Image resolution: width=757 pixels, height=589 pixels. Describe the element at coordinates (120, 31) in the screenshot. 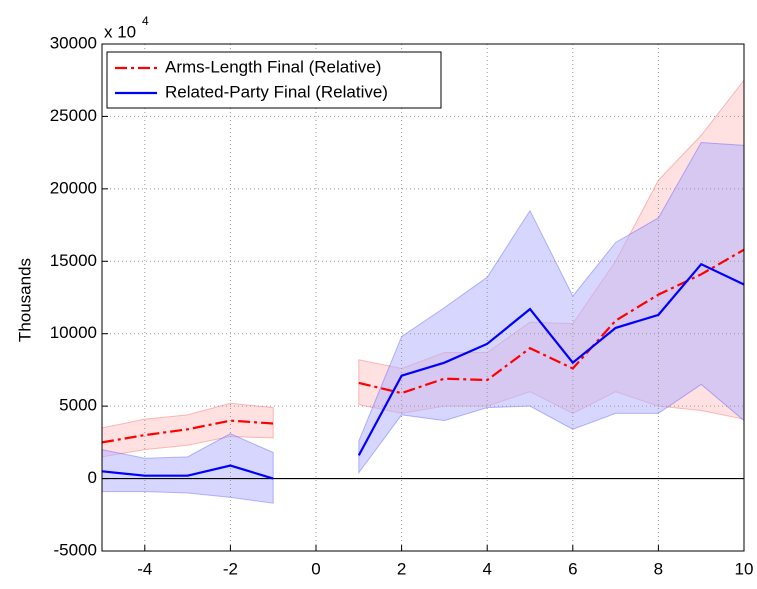

I see `axis-exponent: x 10` at that location.